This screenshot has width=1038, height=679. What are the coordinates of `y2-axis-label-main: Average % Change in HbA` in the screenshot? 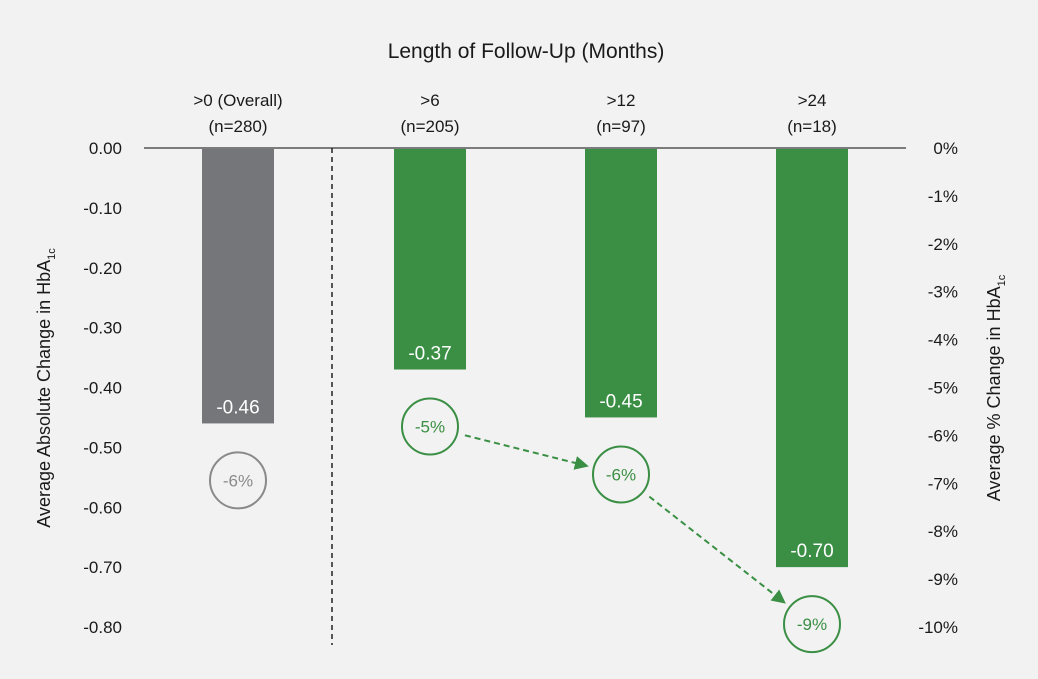 It's located at (994, 393).